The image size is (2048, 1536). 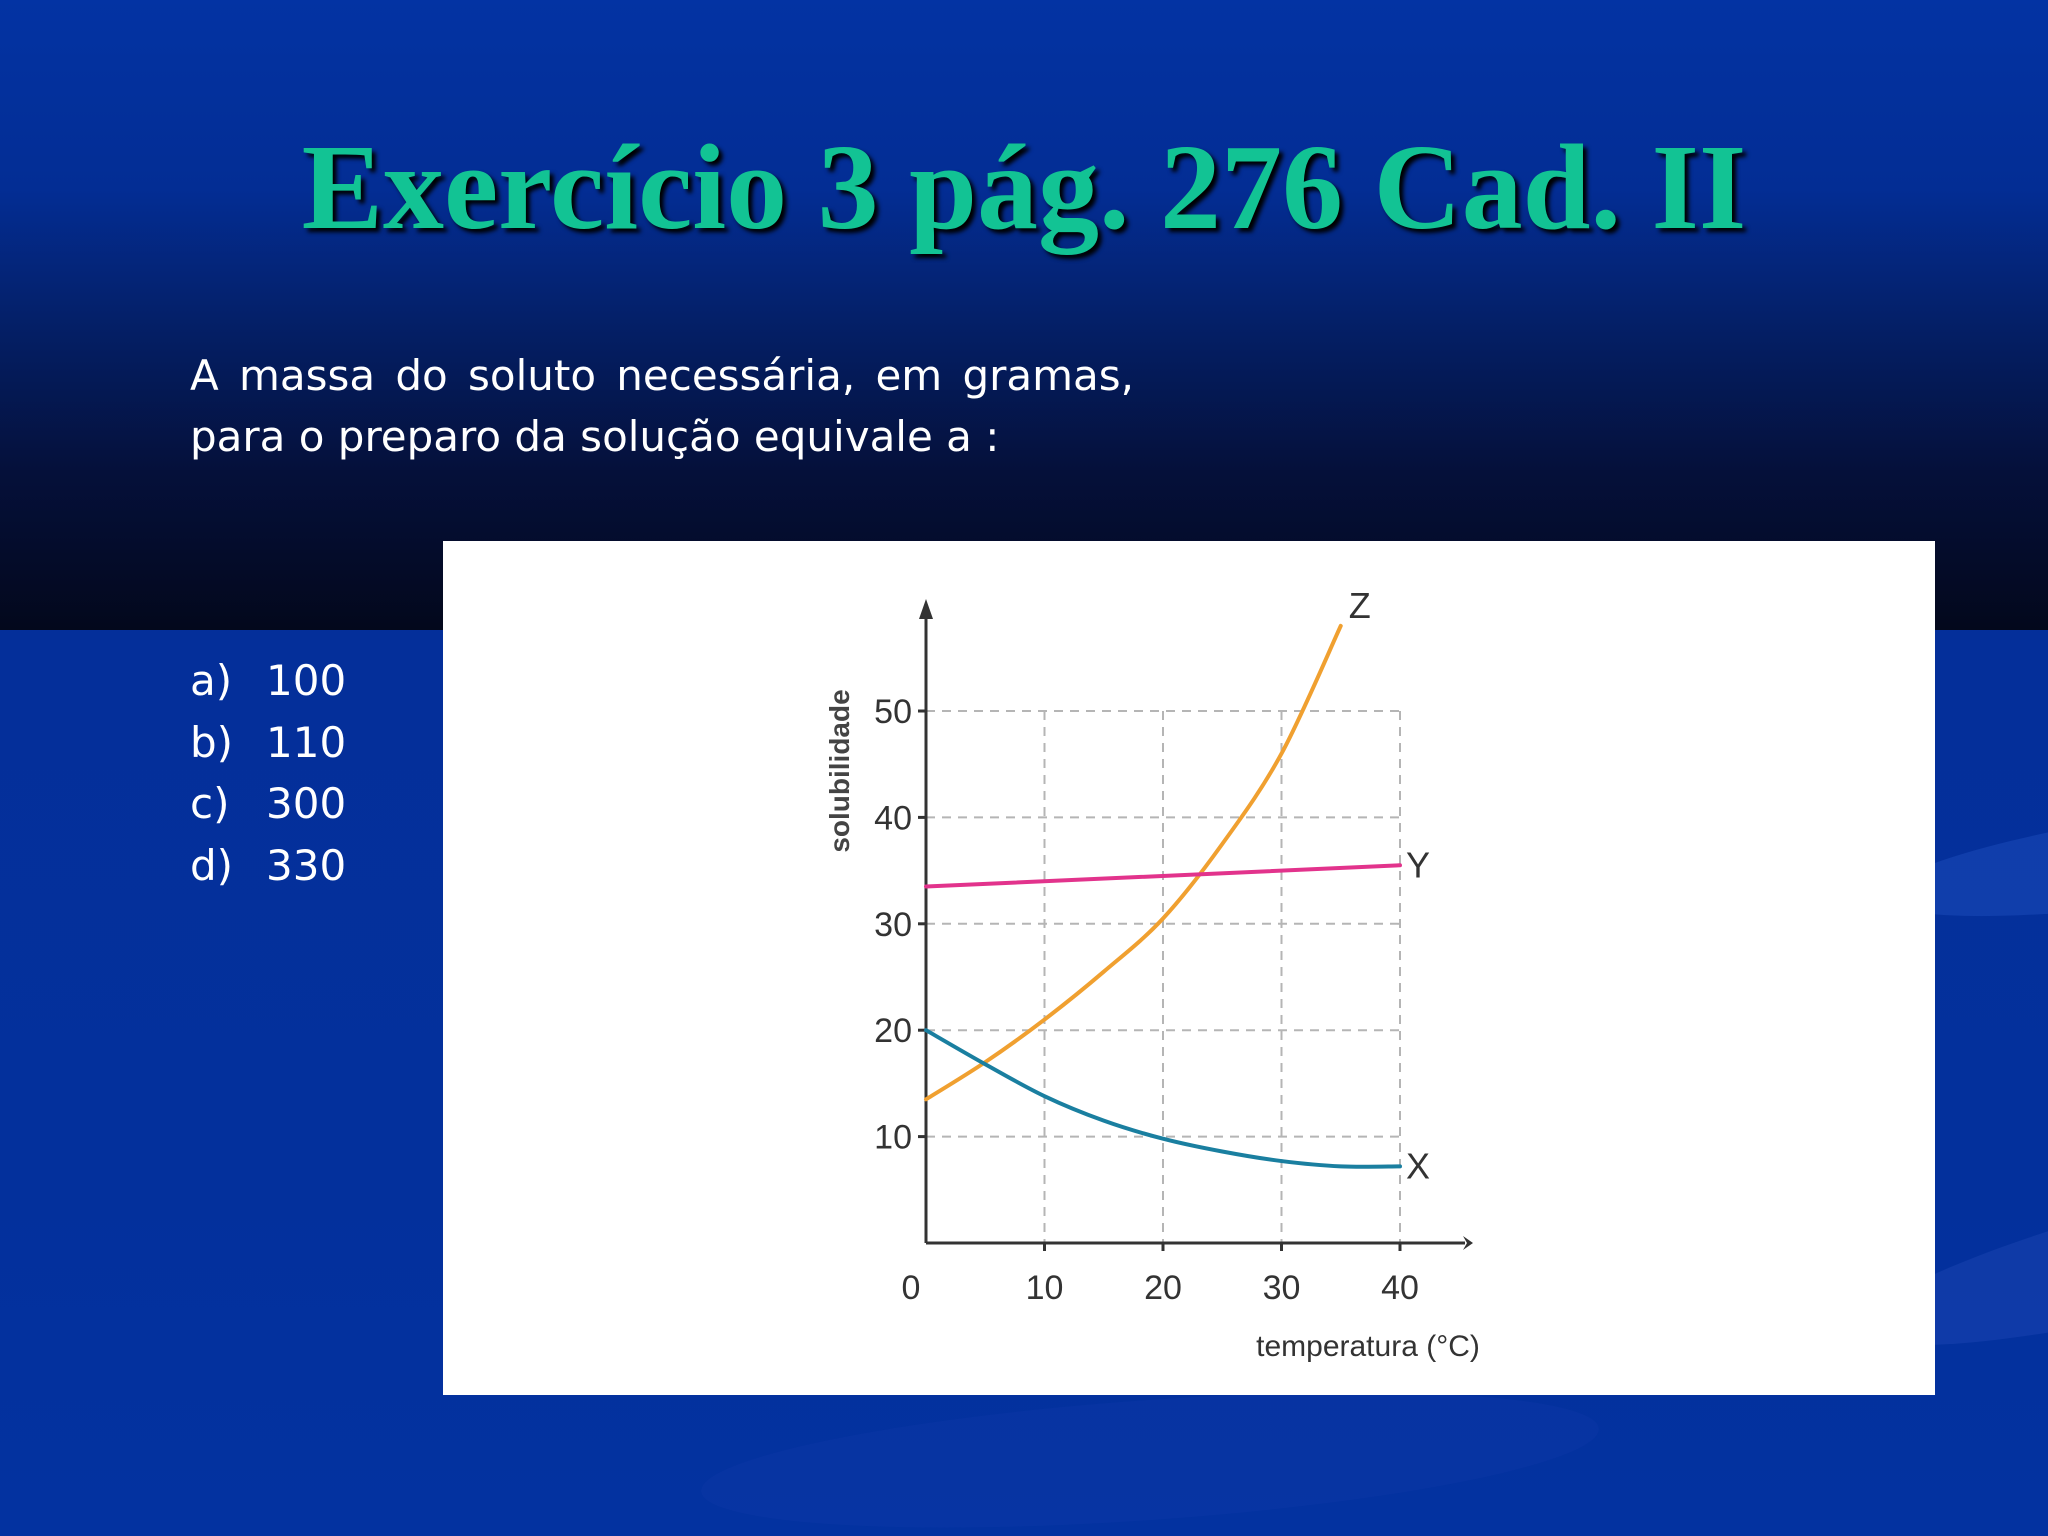 I want to click on series-line-y, so click(x=1163, y=876).